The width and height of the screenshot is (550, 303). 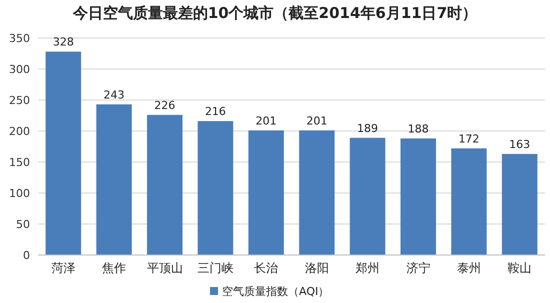 I want to click on x-tick-label: 洛阳, so click(x=316, y=268).